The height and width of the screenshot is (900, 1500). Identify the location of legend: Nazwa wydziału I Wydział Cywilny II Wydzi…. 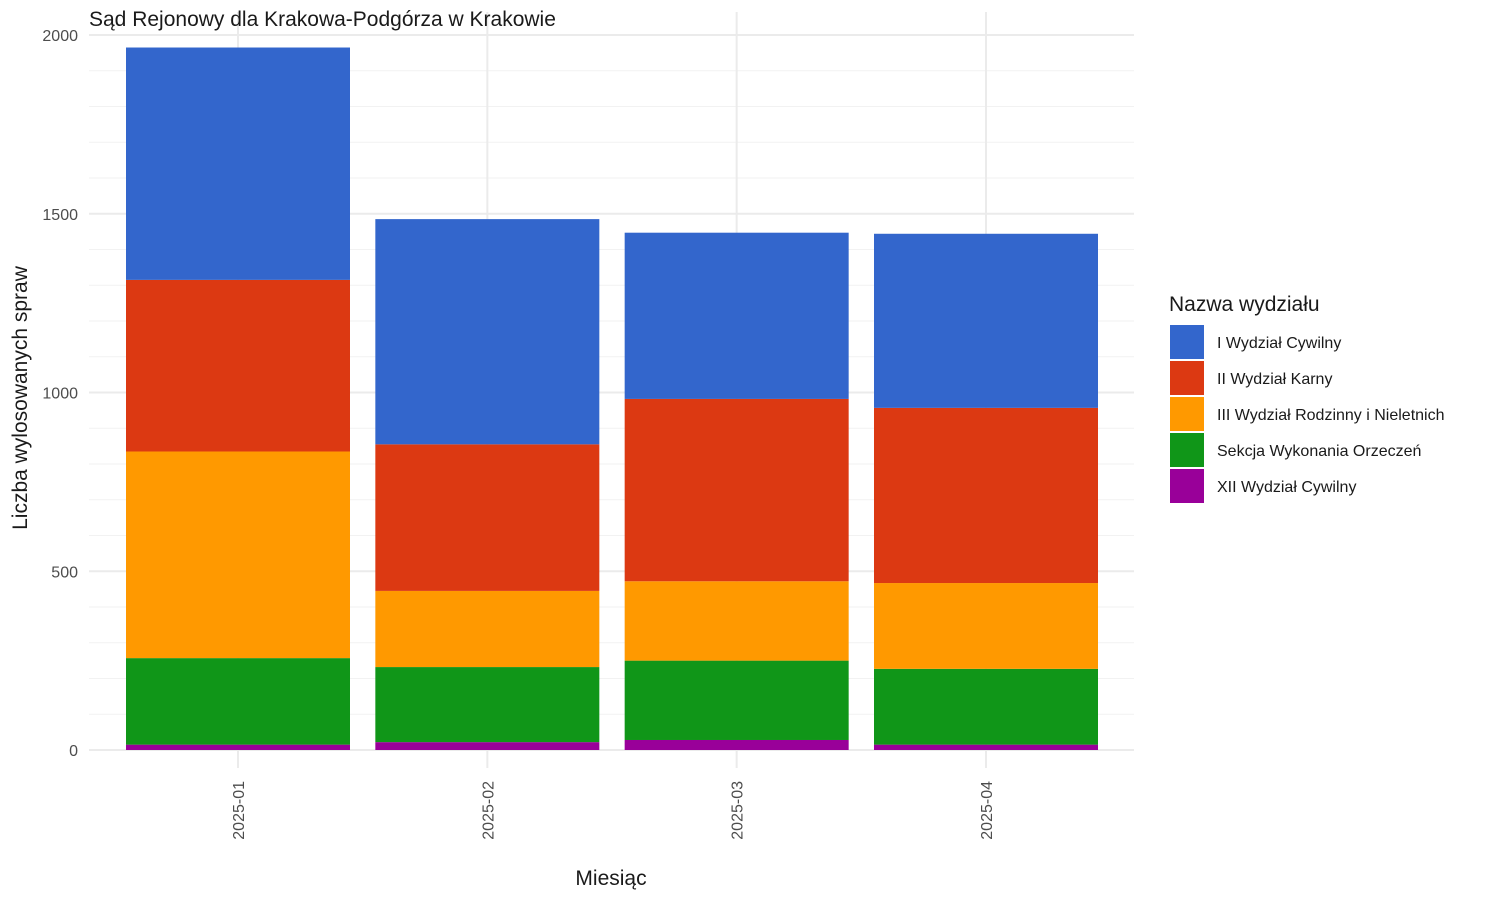
(1307, 398).